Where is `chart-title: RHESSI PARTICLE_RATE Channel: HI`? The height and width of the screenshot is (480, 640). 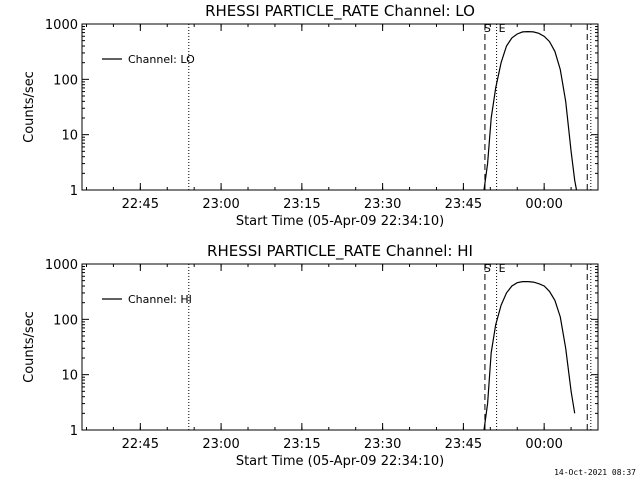 chart-title: RHESSI PARTICLE_RATE Channel: HI is located at coordinates (340, 251).